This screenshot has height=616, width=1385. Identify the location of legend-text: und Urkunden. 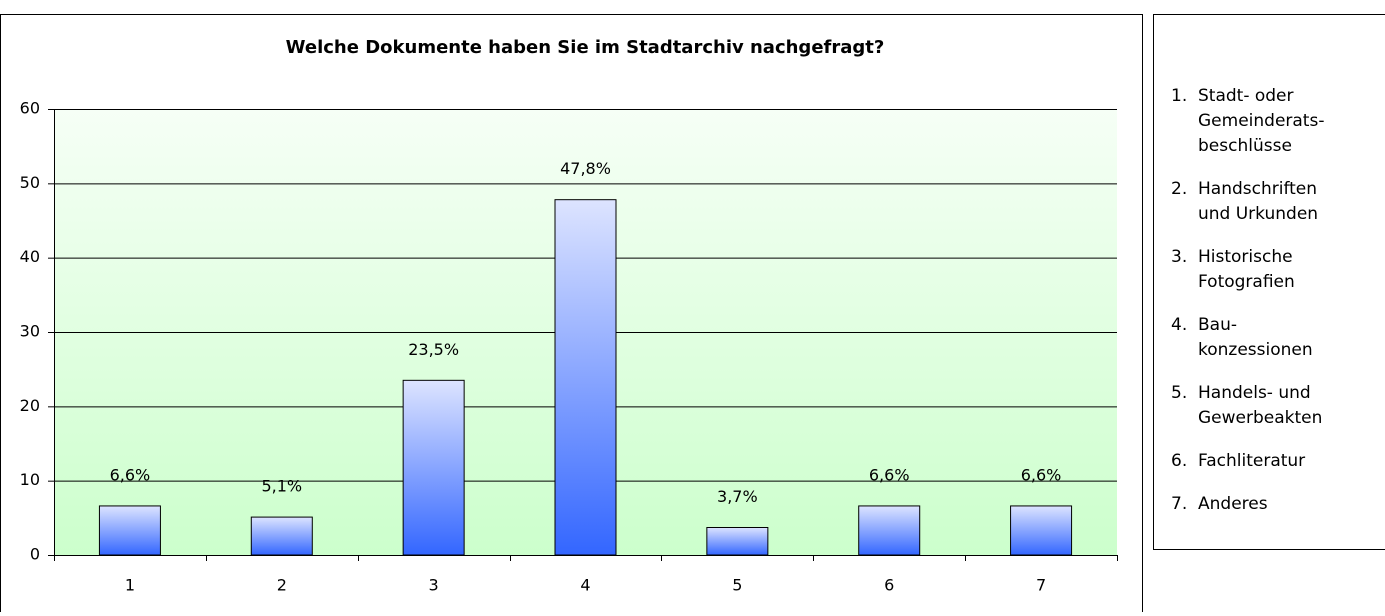
(1258, 214).